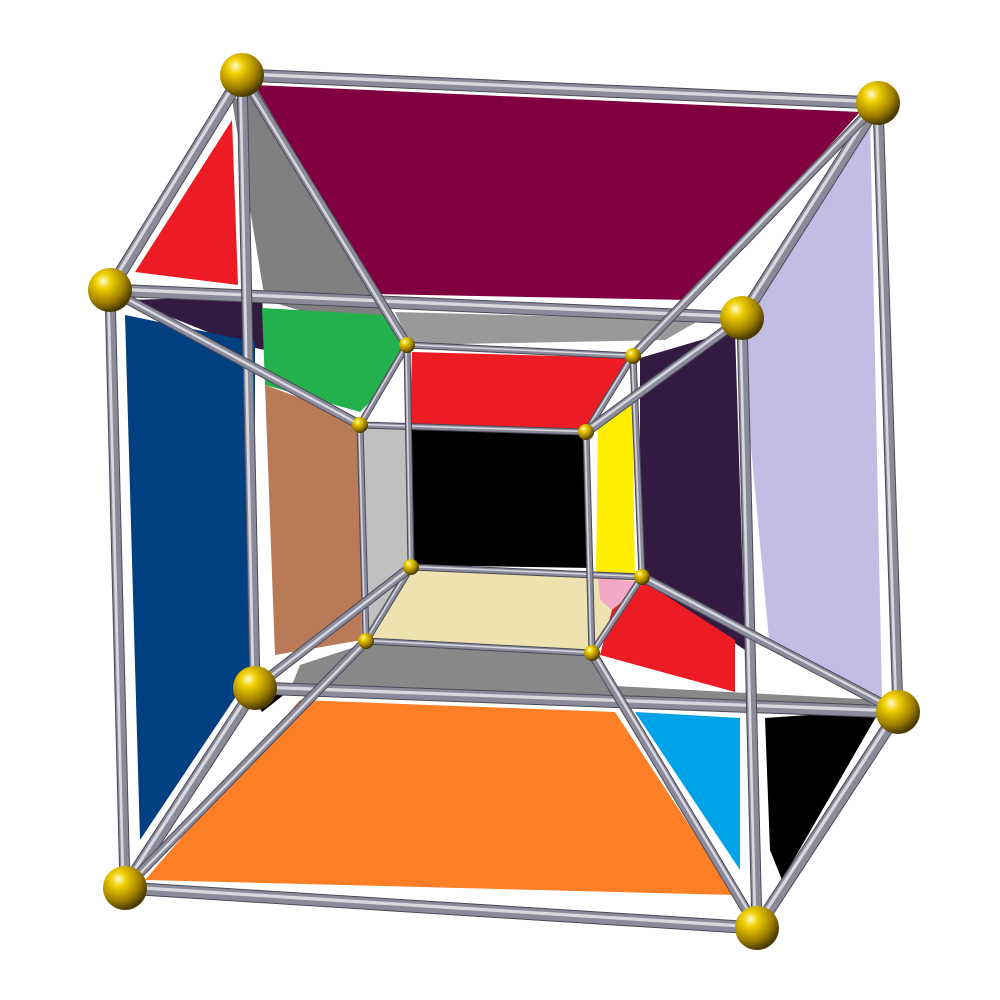 The height and width of the screenshot is (1000, 1000). What do you see at coordinates (323, 209) in the screenshot?
I see `edge-highlight-o1-i1` at bounding box center [323, 209].